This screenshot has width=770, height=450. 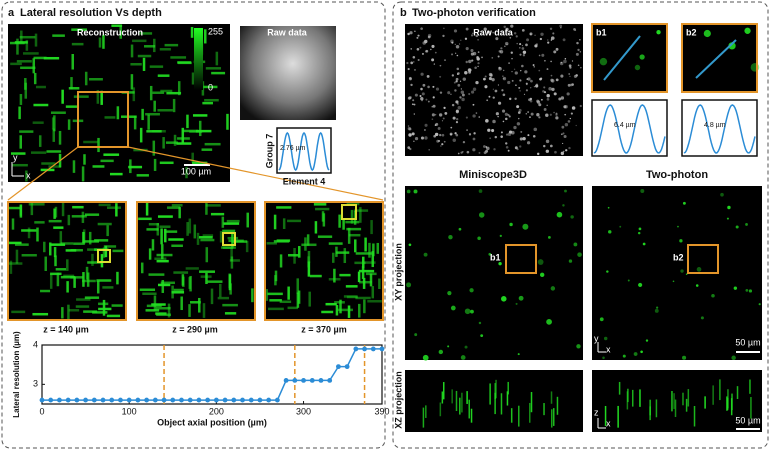 What do you see at coordinates (677, 401) in the screenshot?
I see `image` at bounding box center [677, 401].